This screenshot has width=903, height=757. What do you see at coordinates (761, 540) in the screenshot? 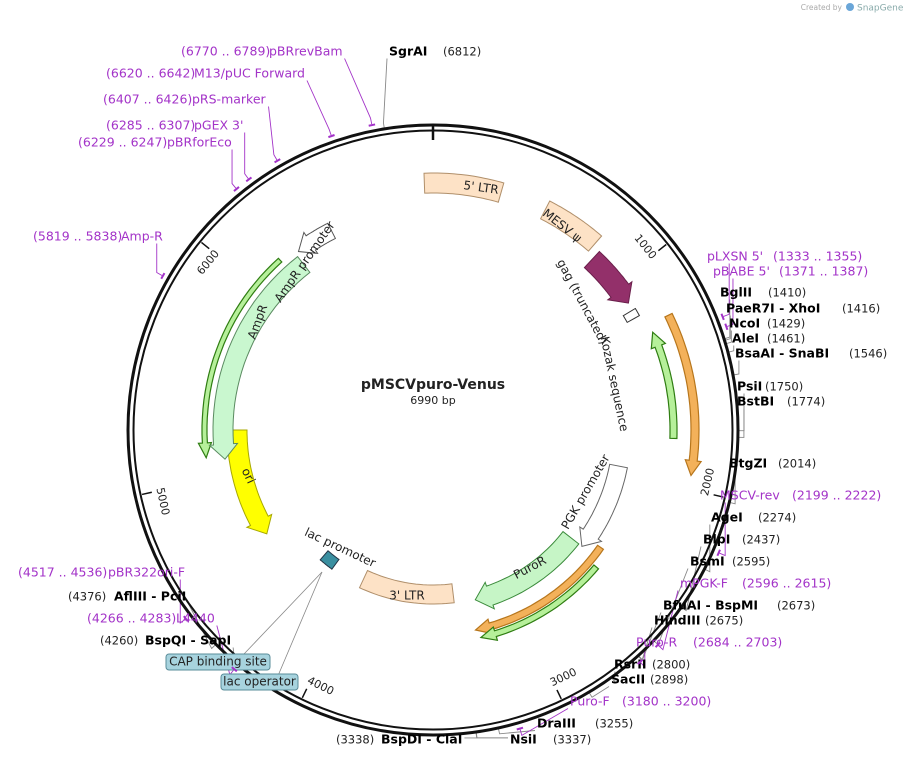
I see `enzyme-position: (2437)` at bounding box center [761, 540].